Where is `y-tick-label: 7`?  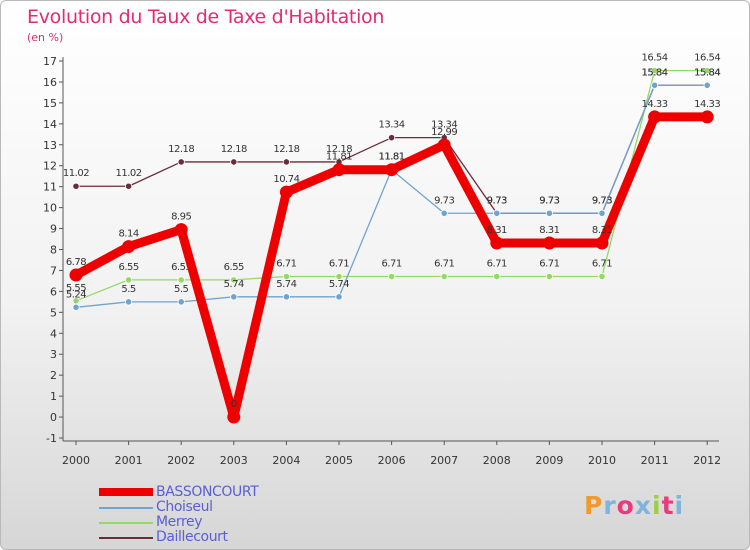 y-tick-label: 7 is located at coordinates (53, 270).